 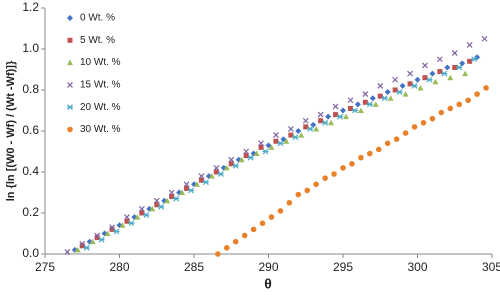 I want to click on y-tick-label: 0.4, so click(x=30, y=171).